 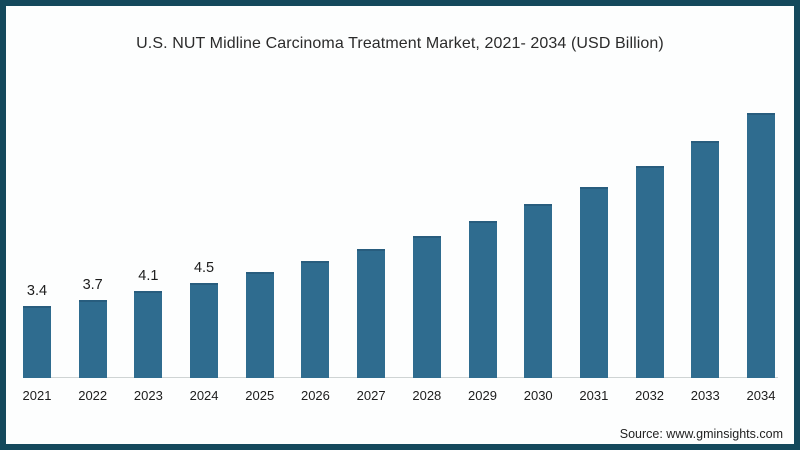 I want to click on x-tick-label: 2024, so click(x=204, y=395).